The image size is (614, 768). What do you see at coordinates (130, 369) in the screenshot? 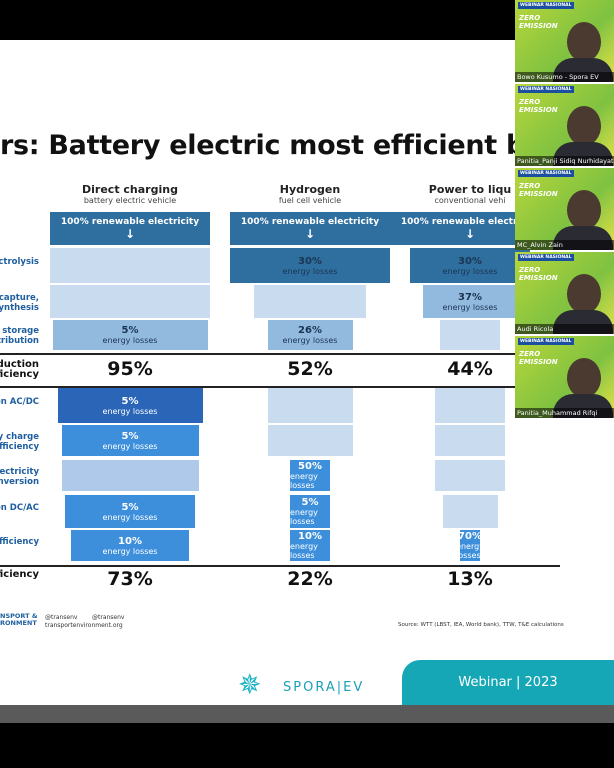
I see `efficiency-value: 95%` at bounding box center [130, 369].